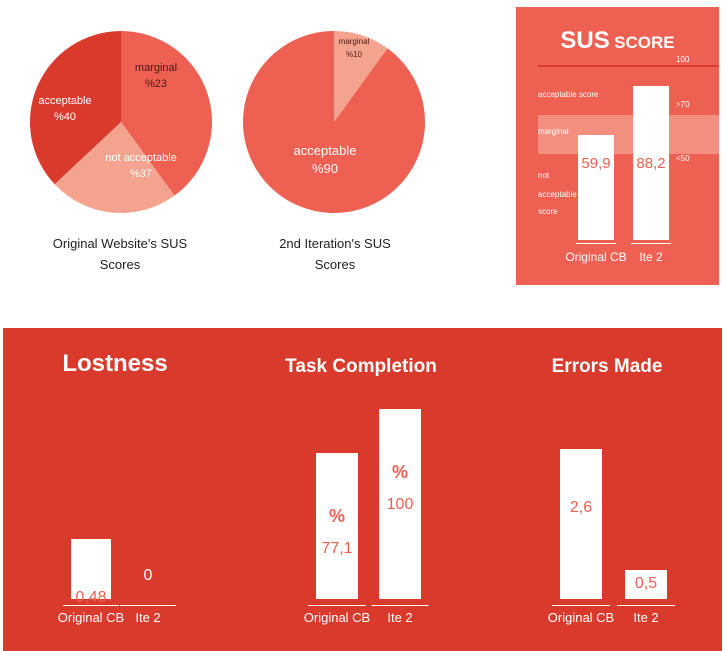  I want to click on metric-bar-value: 77,1, so click(337, 548).